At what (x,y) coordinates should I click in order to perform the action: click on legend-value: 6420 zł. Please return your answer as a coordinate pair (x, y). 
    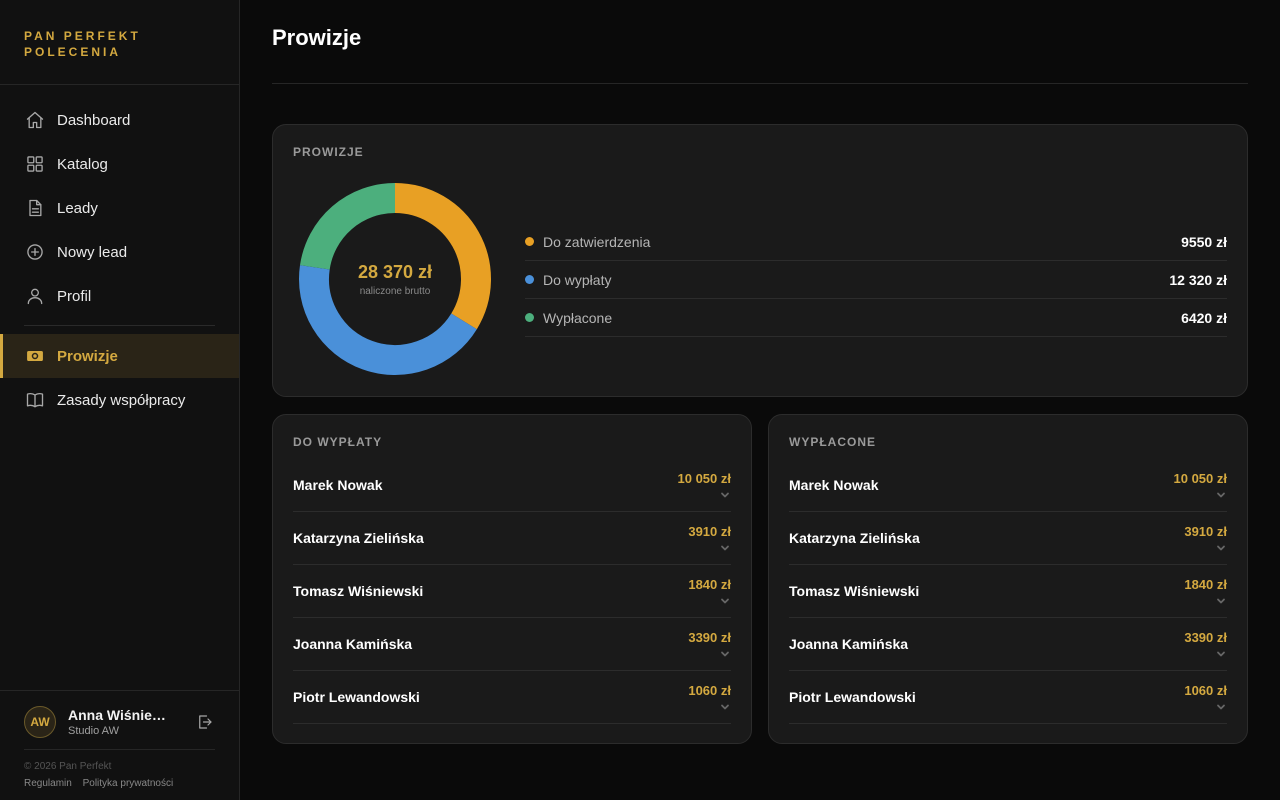
    Looking at the image, I should click on (1204, 317).